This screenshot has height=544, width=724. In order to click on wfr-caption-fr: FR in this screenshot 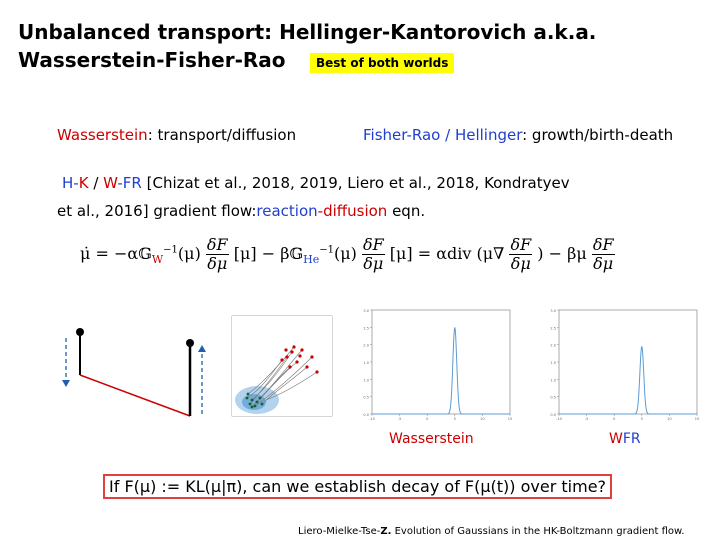, I will do `click(631, 439)`.